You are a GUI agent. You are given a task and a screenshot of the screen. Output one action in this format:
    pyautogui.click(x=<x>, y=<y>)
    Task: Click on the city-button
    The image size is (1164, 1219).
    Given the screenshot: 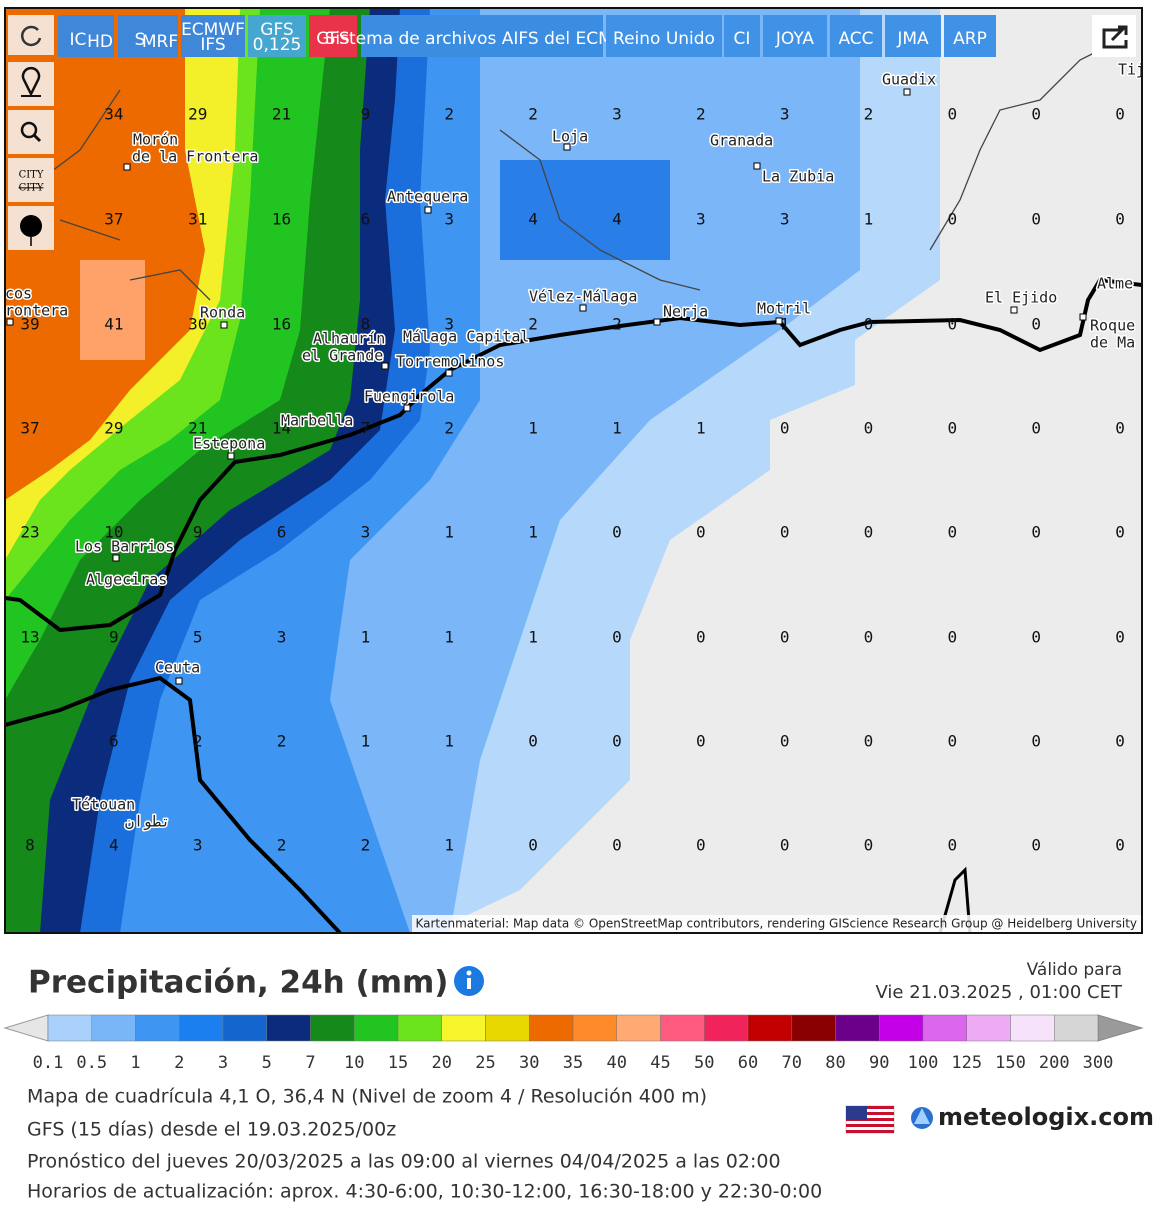 What is the action you would take?
    pyautogui.click(x=31, y=180)
    